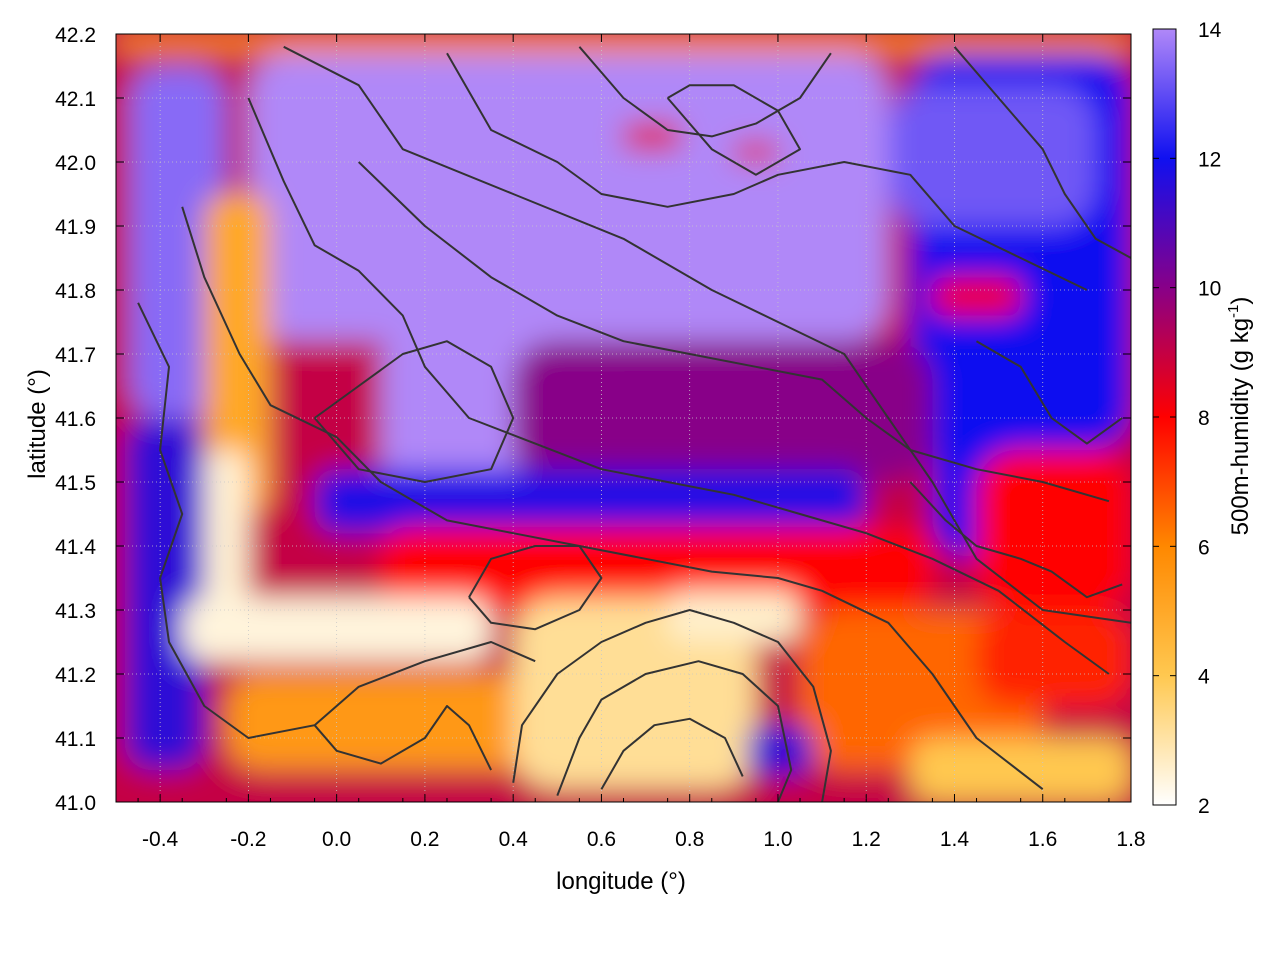  I want to click on heatmap-region-south-orange-band, so click(403, 722).